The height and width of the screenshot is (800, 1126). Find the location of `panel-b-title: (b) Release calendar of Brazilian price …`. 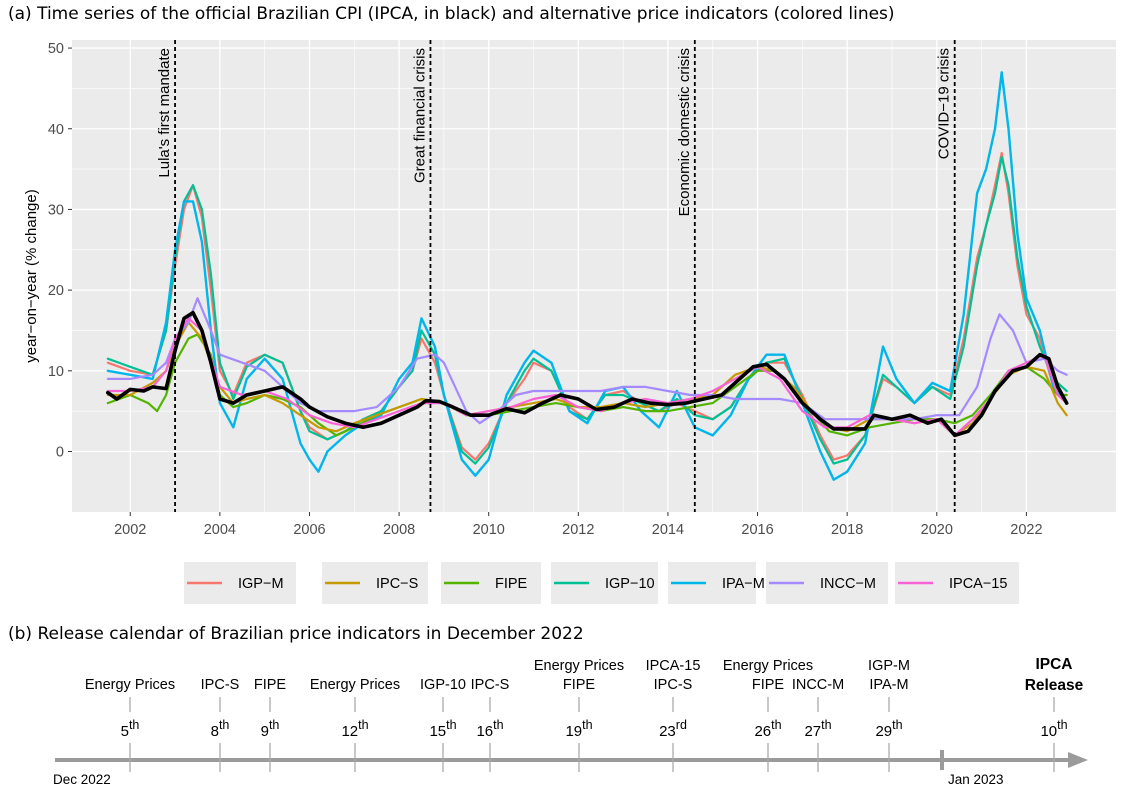

panel-b-title: (b) Release calendar of Brazilian price … is located at coordinates (296, 634).